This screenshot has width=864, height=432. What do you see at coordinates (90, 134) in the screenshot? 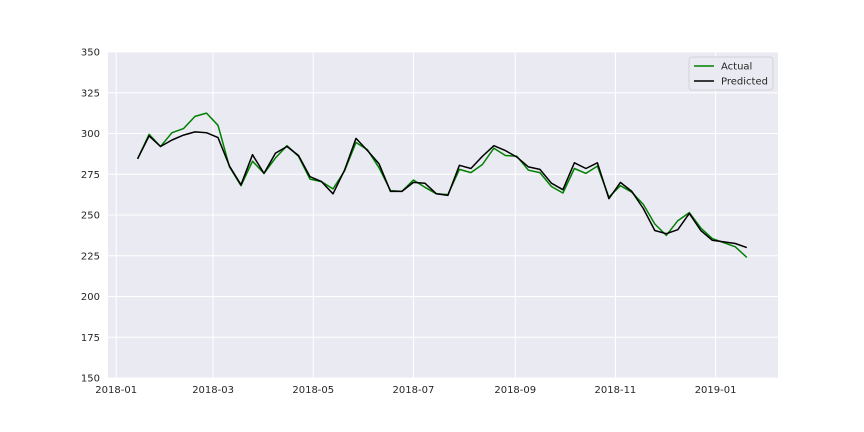
I see `y-tick-label: 300` at bounding box center [90, 134].